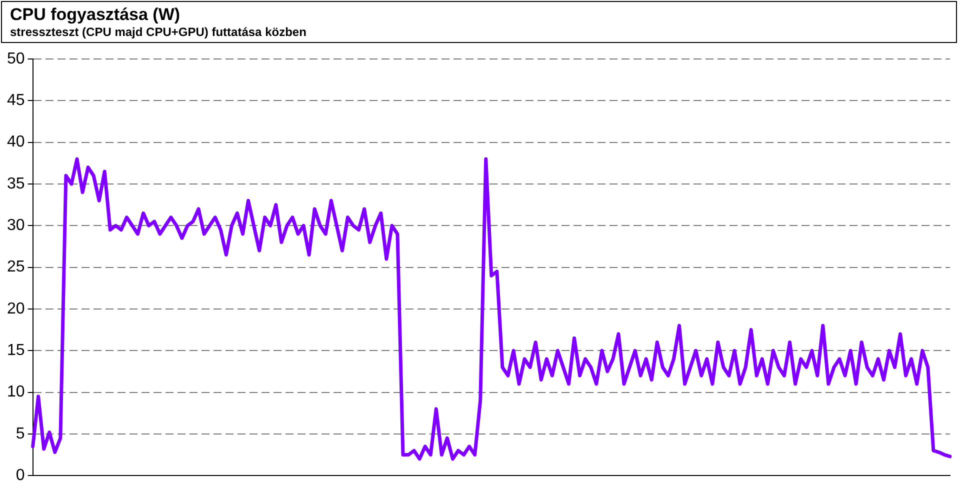 The width and height of the screenshot is (960, 500). What do you see at coordinates (16, 101) in the screenshot?
I see `y-tick-label: 45` at bounding box center [16, 101].